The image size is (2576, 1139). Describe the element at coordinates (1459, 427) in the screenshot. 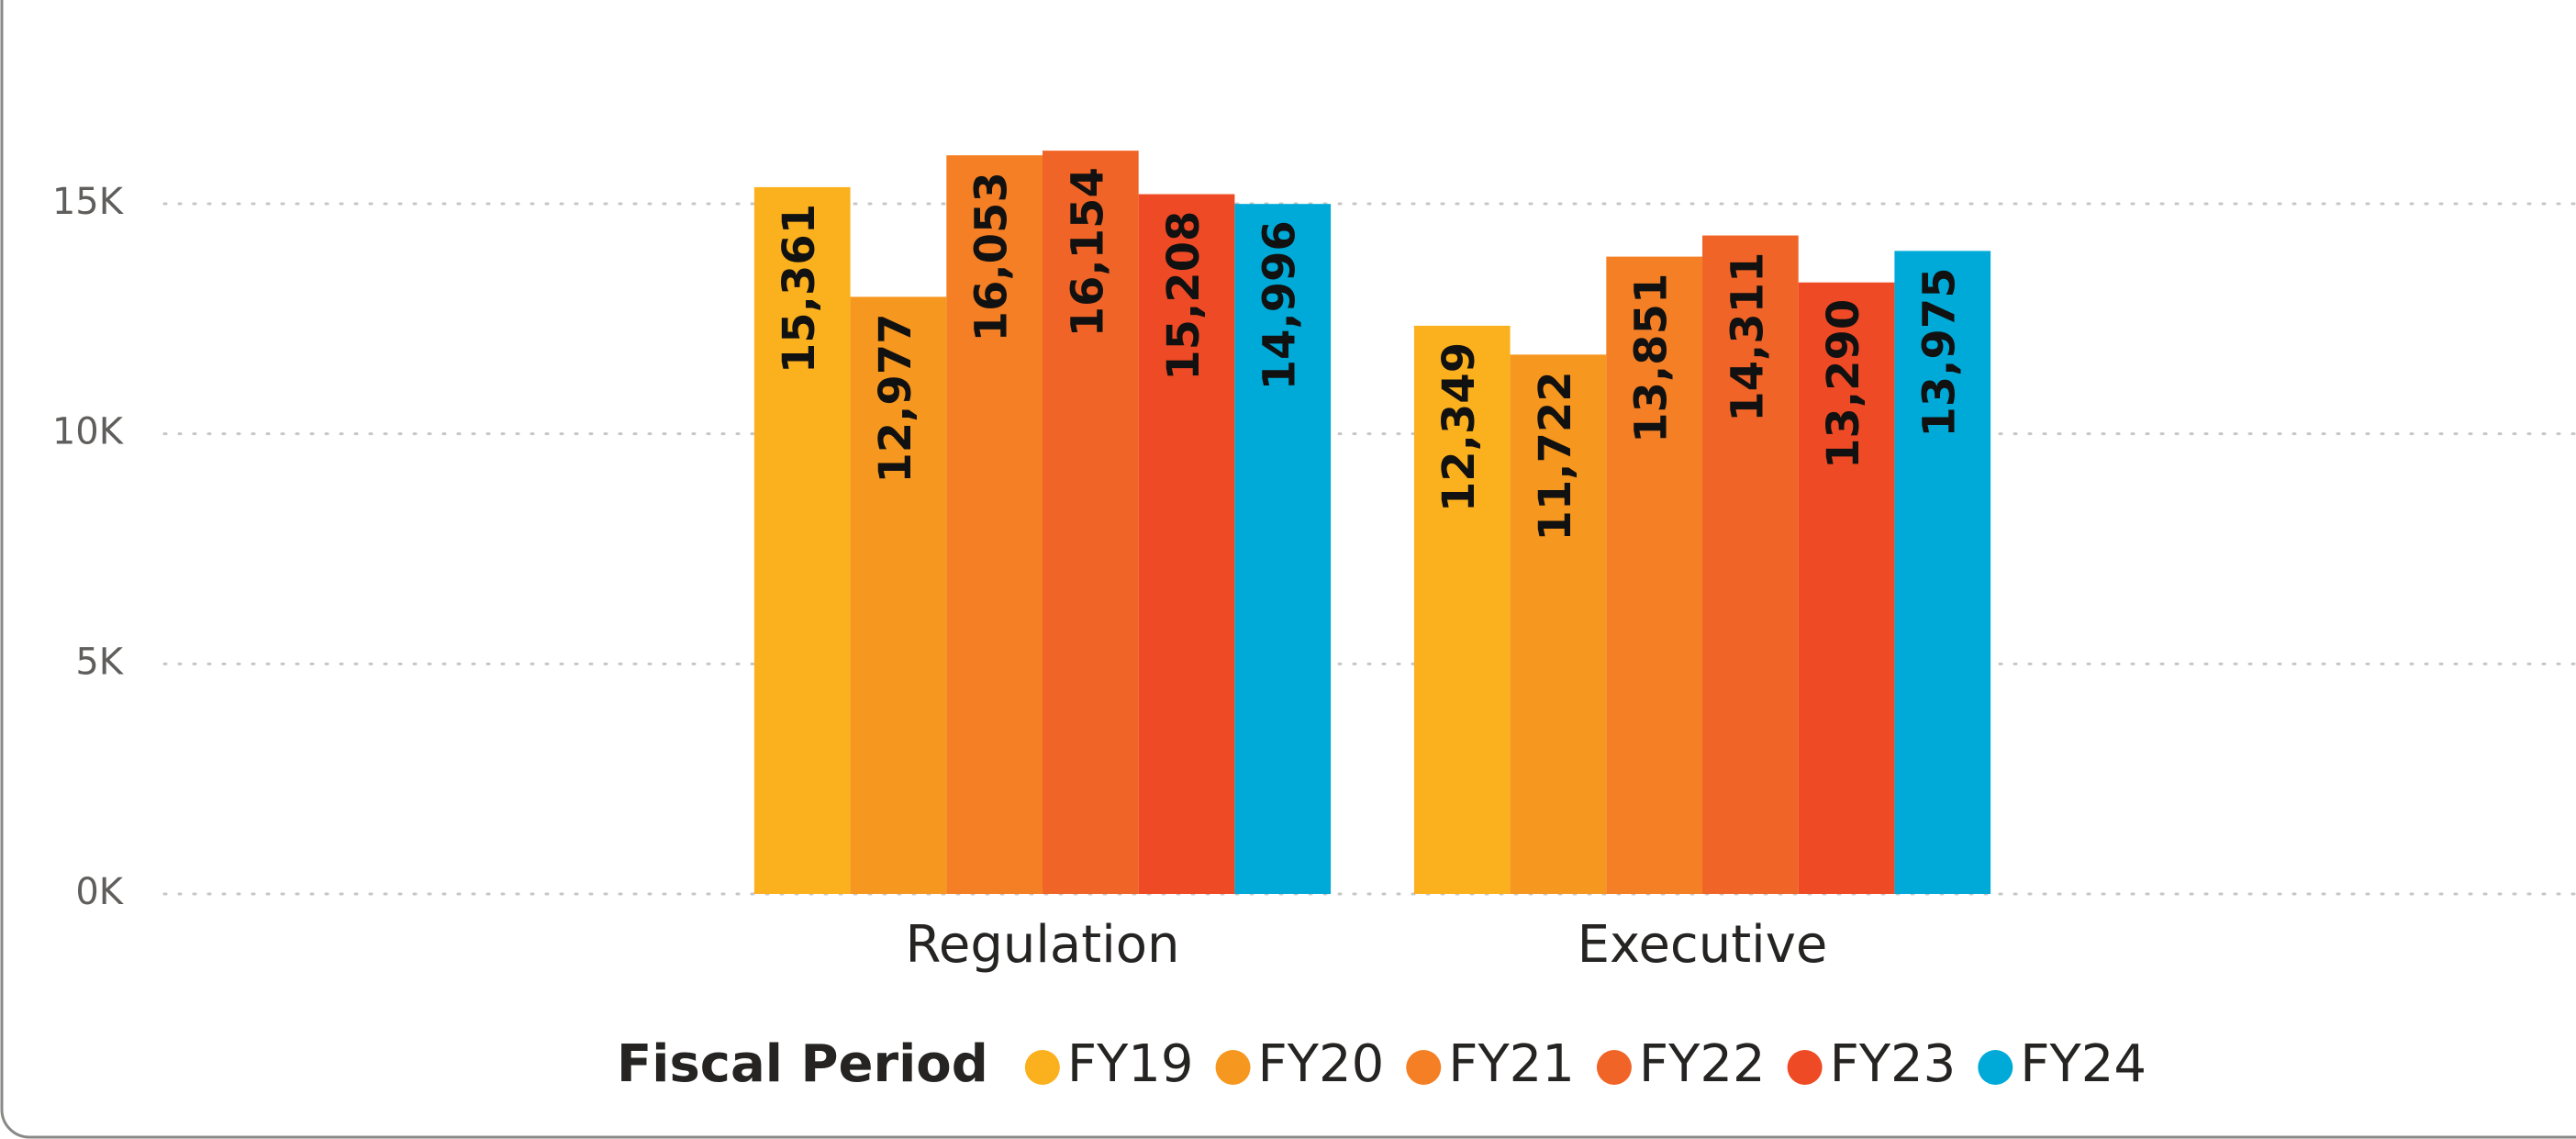

I see `value-label: 12,349` at that location.